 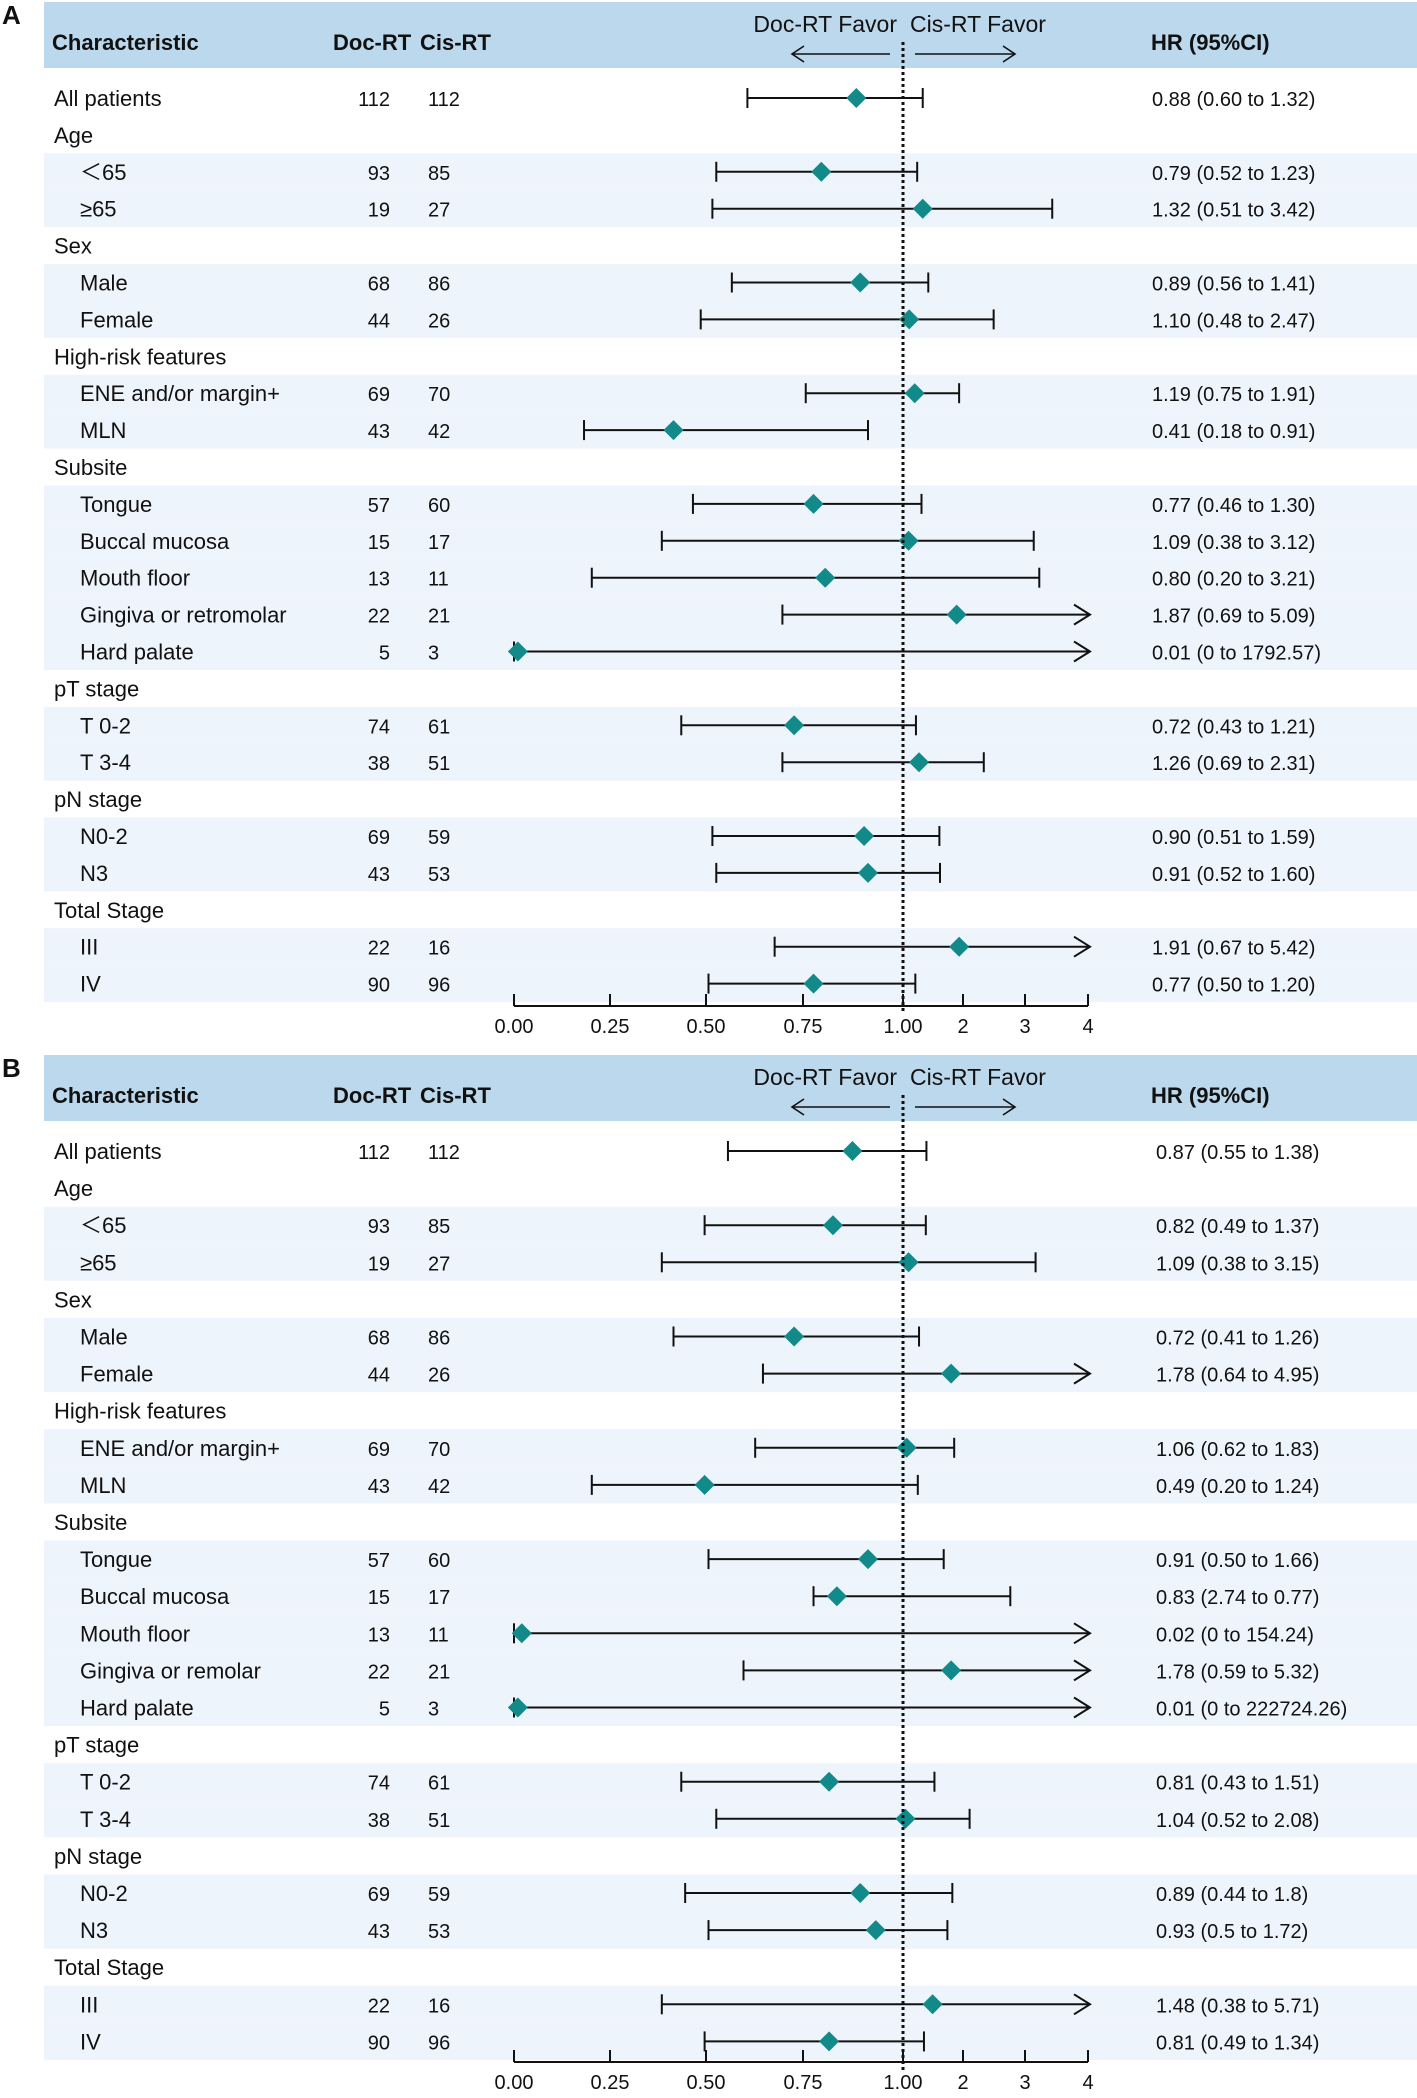 What do you see at coordinates (1233, 838) in the screenshot?
I see `hr-ci-text: 0.90 (0.51 to 1.59)` at bounding box center [1233, 838].